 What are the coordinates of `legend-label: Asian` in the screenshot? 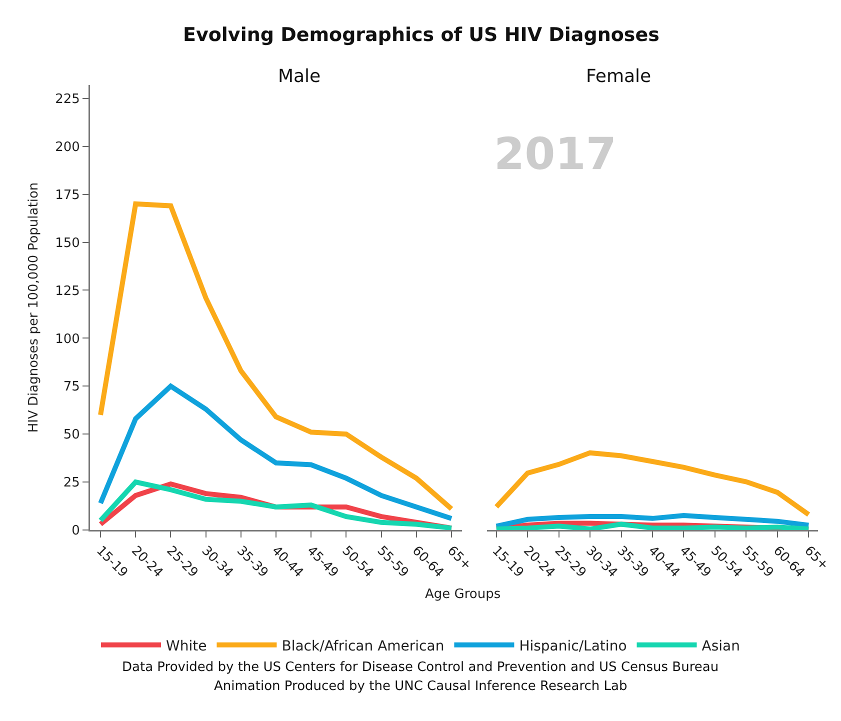 It's located at (721, 646).